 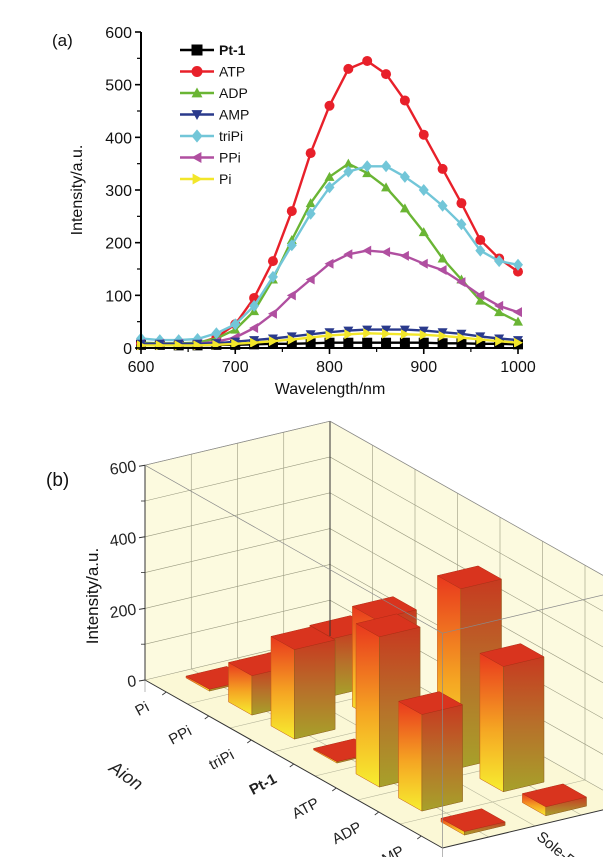 I want to click on legend-label: Pi, so click(x=225, y=179).